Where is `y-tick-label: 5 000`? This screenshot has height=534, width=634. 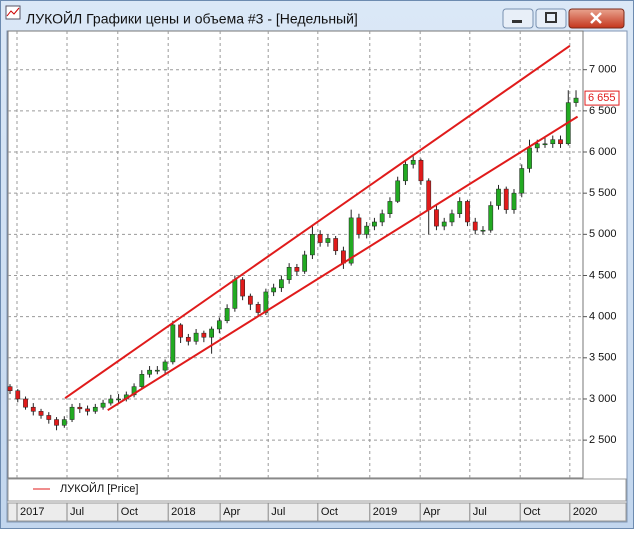
y-tick-label: 5 000 is located at coordinates (603, 234).